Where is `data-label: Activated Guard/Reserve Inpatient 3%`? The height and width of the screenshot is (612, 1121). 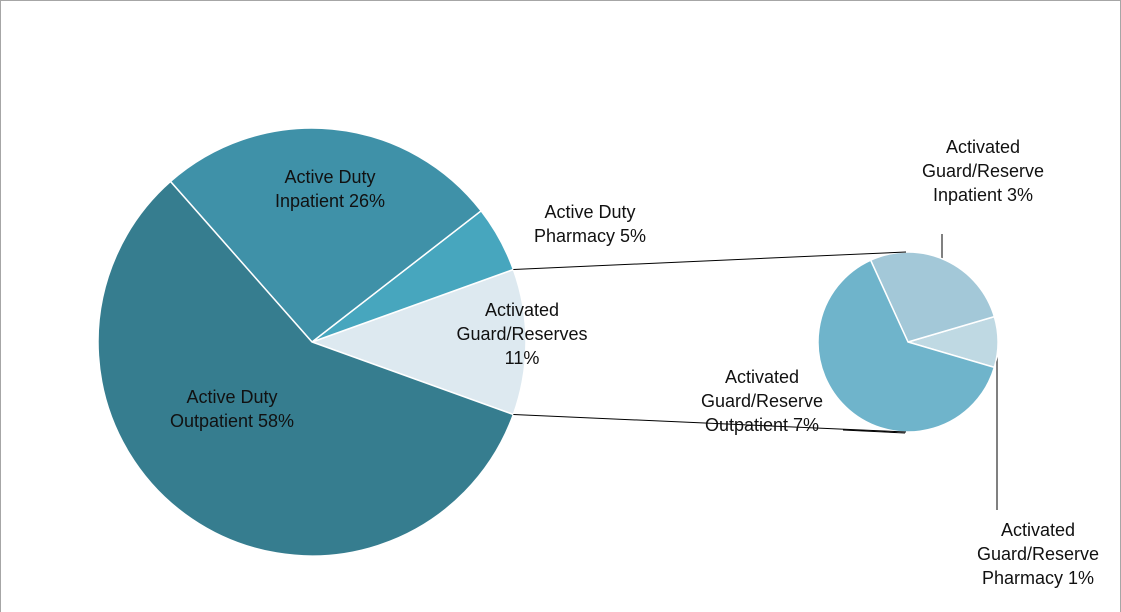 data-label: Activated Guard/Reserve Inpatient 3% is located at coordinates (983, 171).